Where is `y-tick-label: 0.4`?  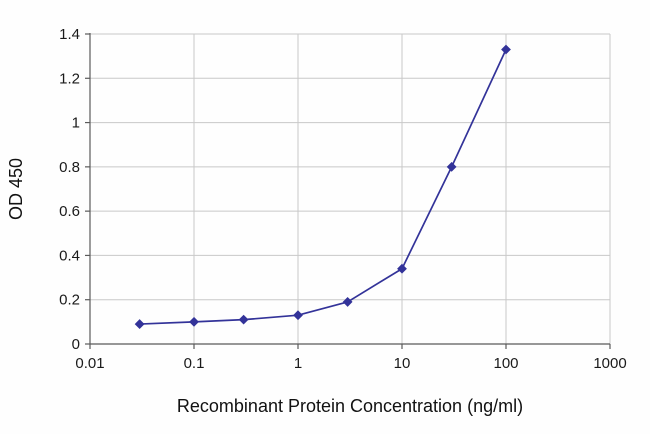 y-tick-label: 0.4 is located at coordinates (69, 255).